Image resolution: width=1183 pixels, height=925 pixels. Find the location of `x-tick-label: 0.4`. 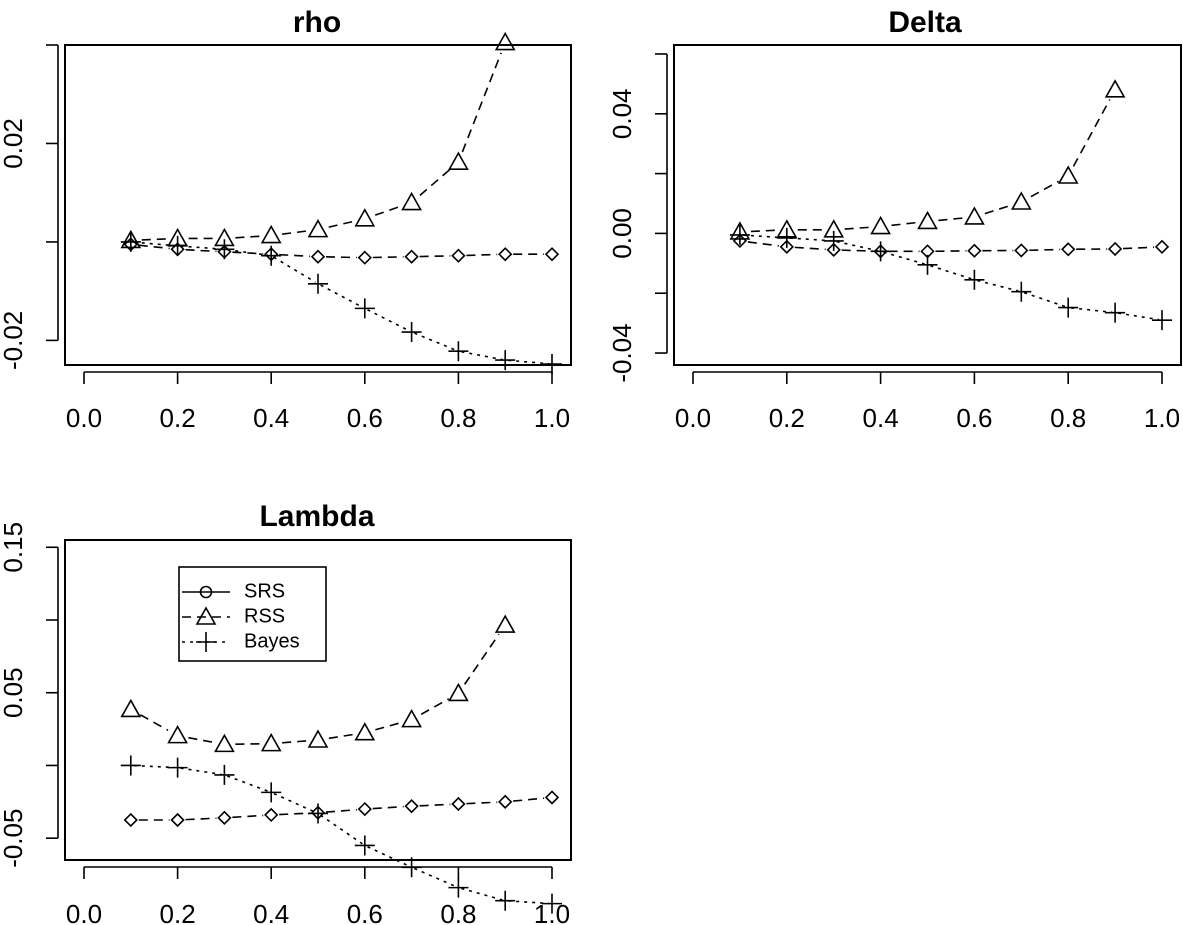

x-tick-label: 0.4 is located at coordinates (271, 418).